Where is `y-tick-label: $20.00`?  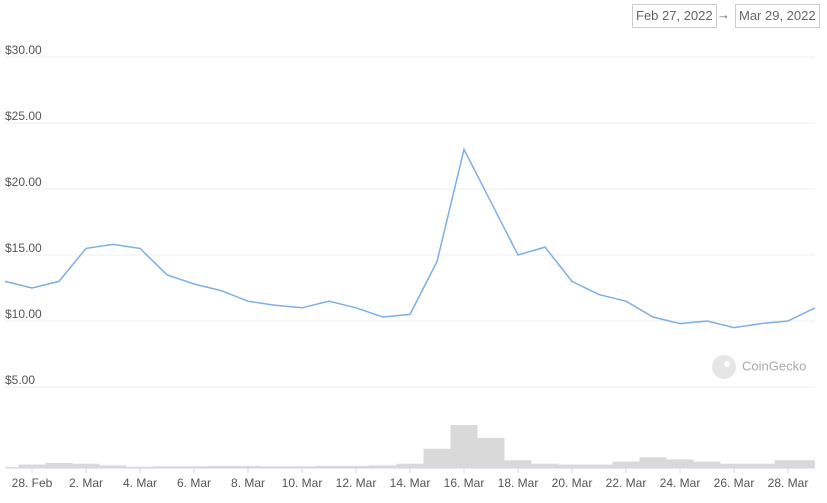
y-tick-label: $20.00 is located at coordinates (23, 182).